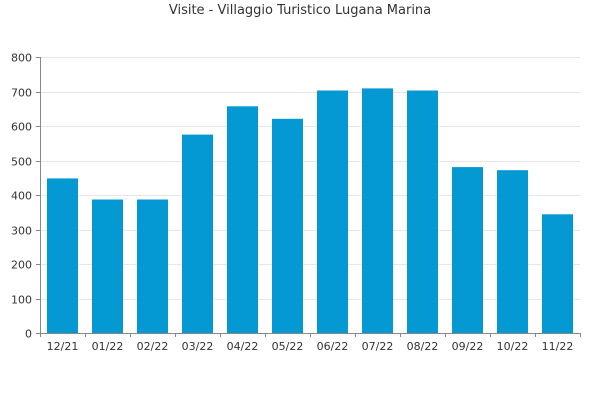  I want to click on x-tick-label: 06/22, so click(333, 346).